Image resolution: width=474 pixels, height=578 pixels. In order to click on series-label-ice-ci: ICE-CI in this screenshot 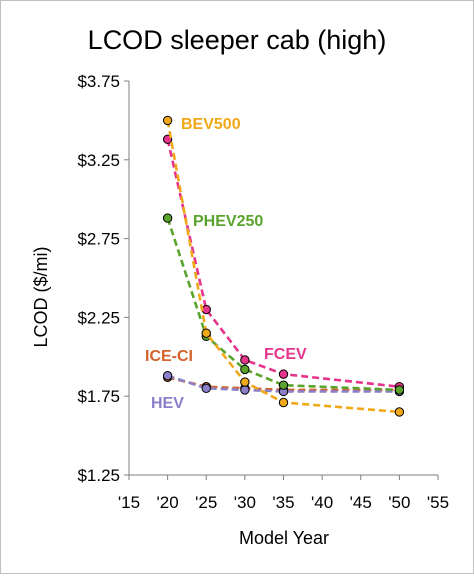, I will do `click(169, 356)`.